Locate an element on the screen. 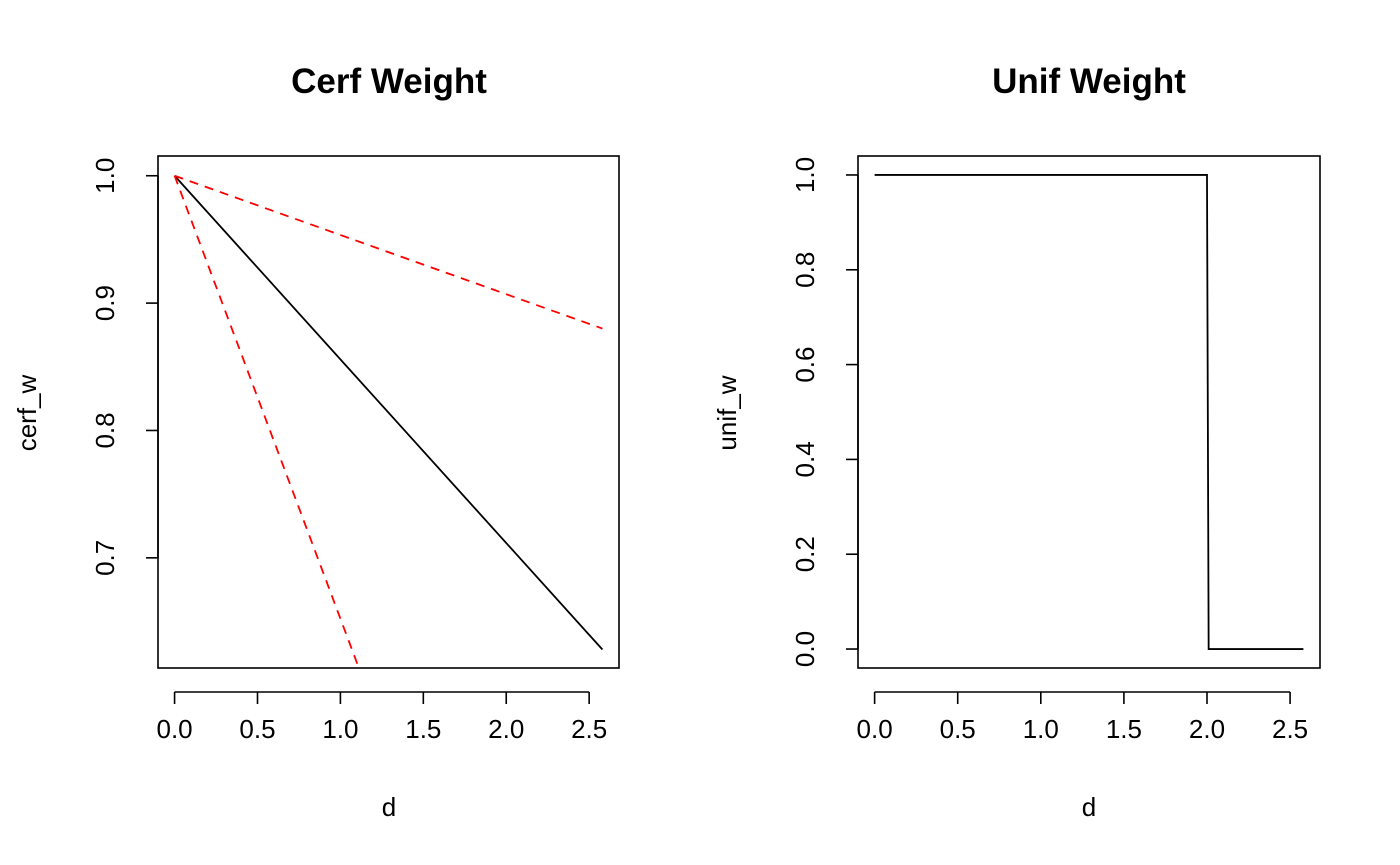 The image size is (1400, 865). y-tick-label: 0.4 is located at coordinates (805, 459).